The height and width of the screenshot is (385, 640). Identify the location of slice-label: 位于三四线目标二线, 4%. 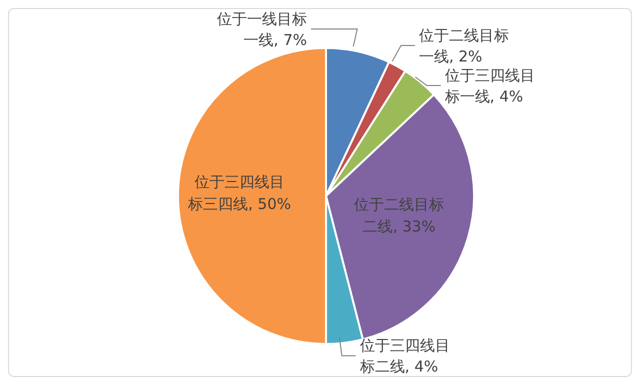
(404, 356).